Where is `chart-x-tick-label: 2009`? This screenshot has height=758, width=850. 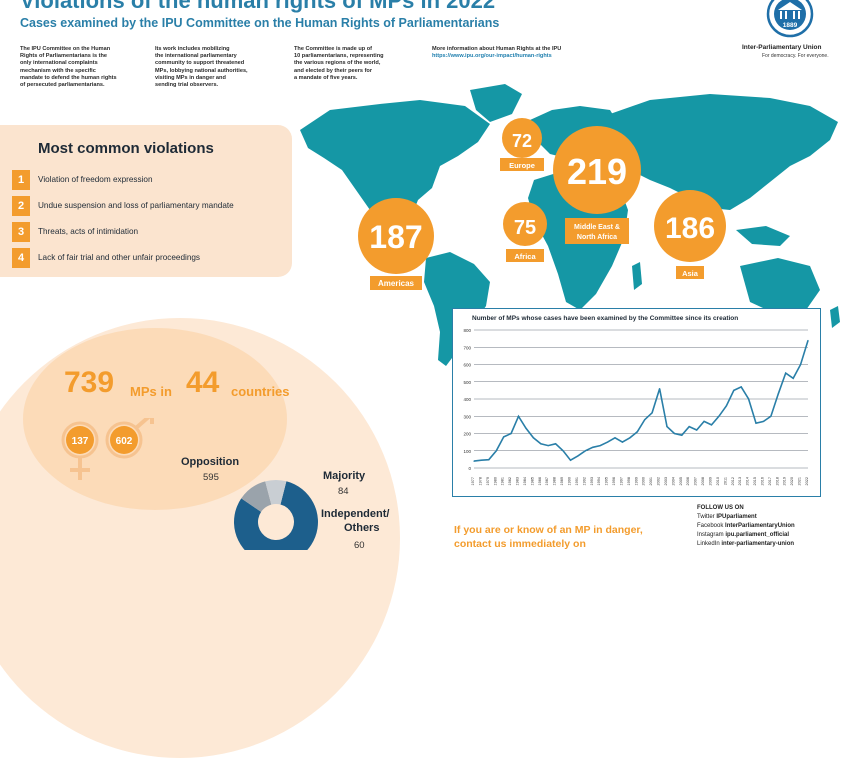
chart-x-tick-label: 2009 is located at coordinates (711, 481).